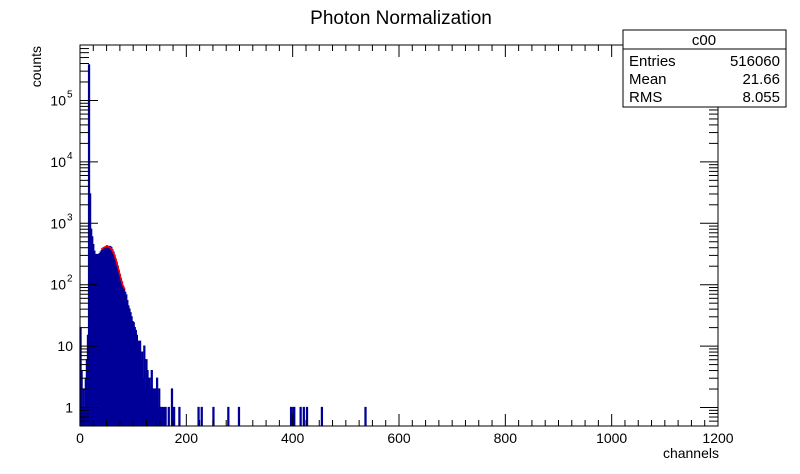 The image size is (800, 474). Describe the element at coordinates (36, 66) in the screenshot. I see `y-axis-label: counts` at that location.